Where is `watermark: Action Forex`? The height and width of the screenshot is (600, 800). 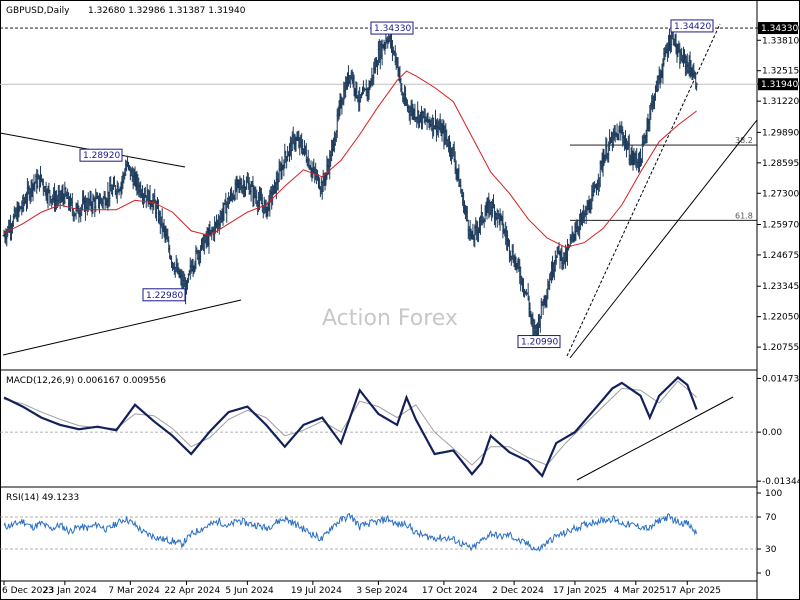
watermark: Action Forex is located at coordinates (390, 318).